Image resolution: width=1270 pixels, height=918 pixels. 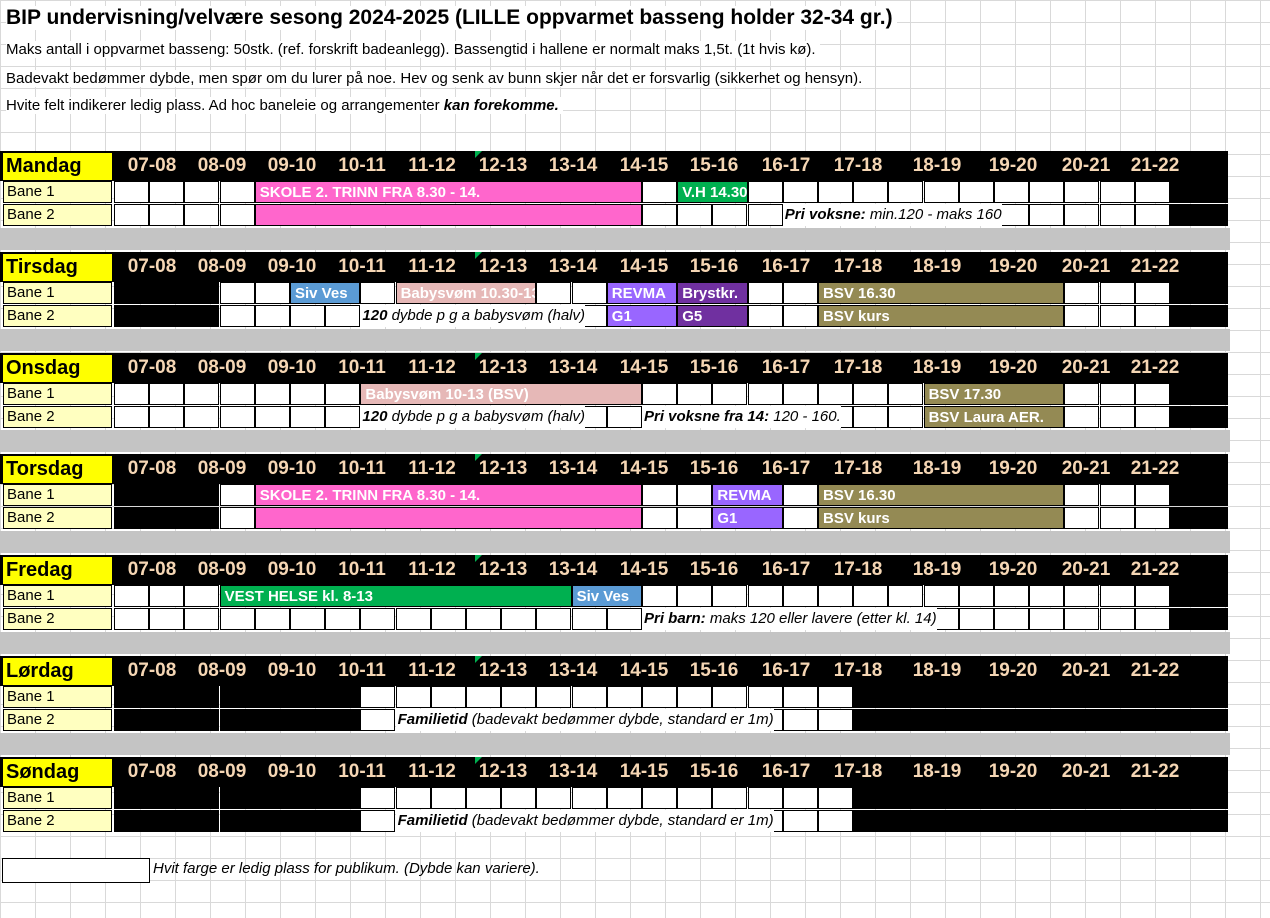 I want to click on booking-block: G5, so click(x=712, y=316).